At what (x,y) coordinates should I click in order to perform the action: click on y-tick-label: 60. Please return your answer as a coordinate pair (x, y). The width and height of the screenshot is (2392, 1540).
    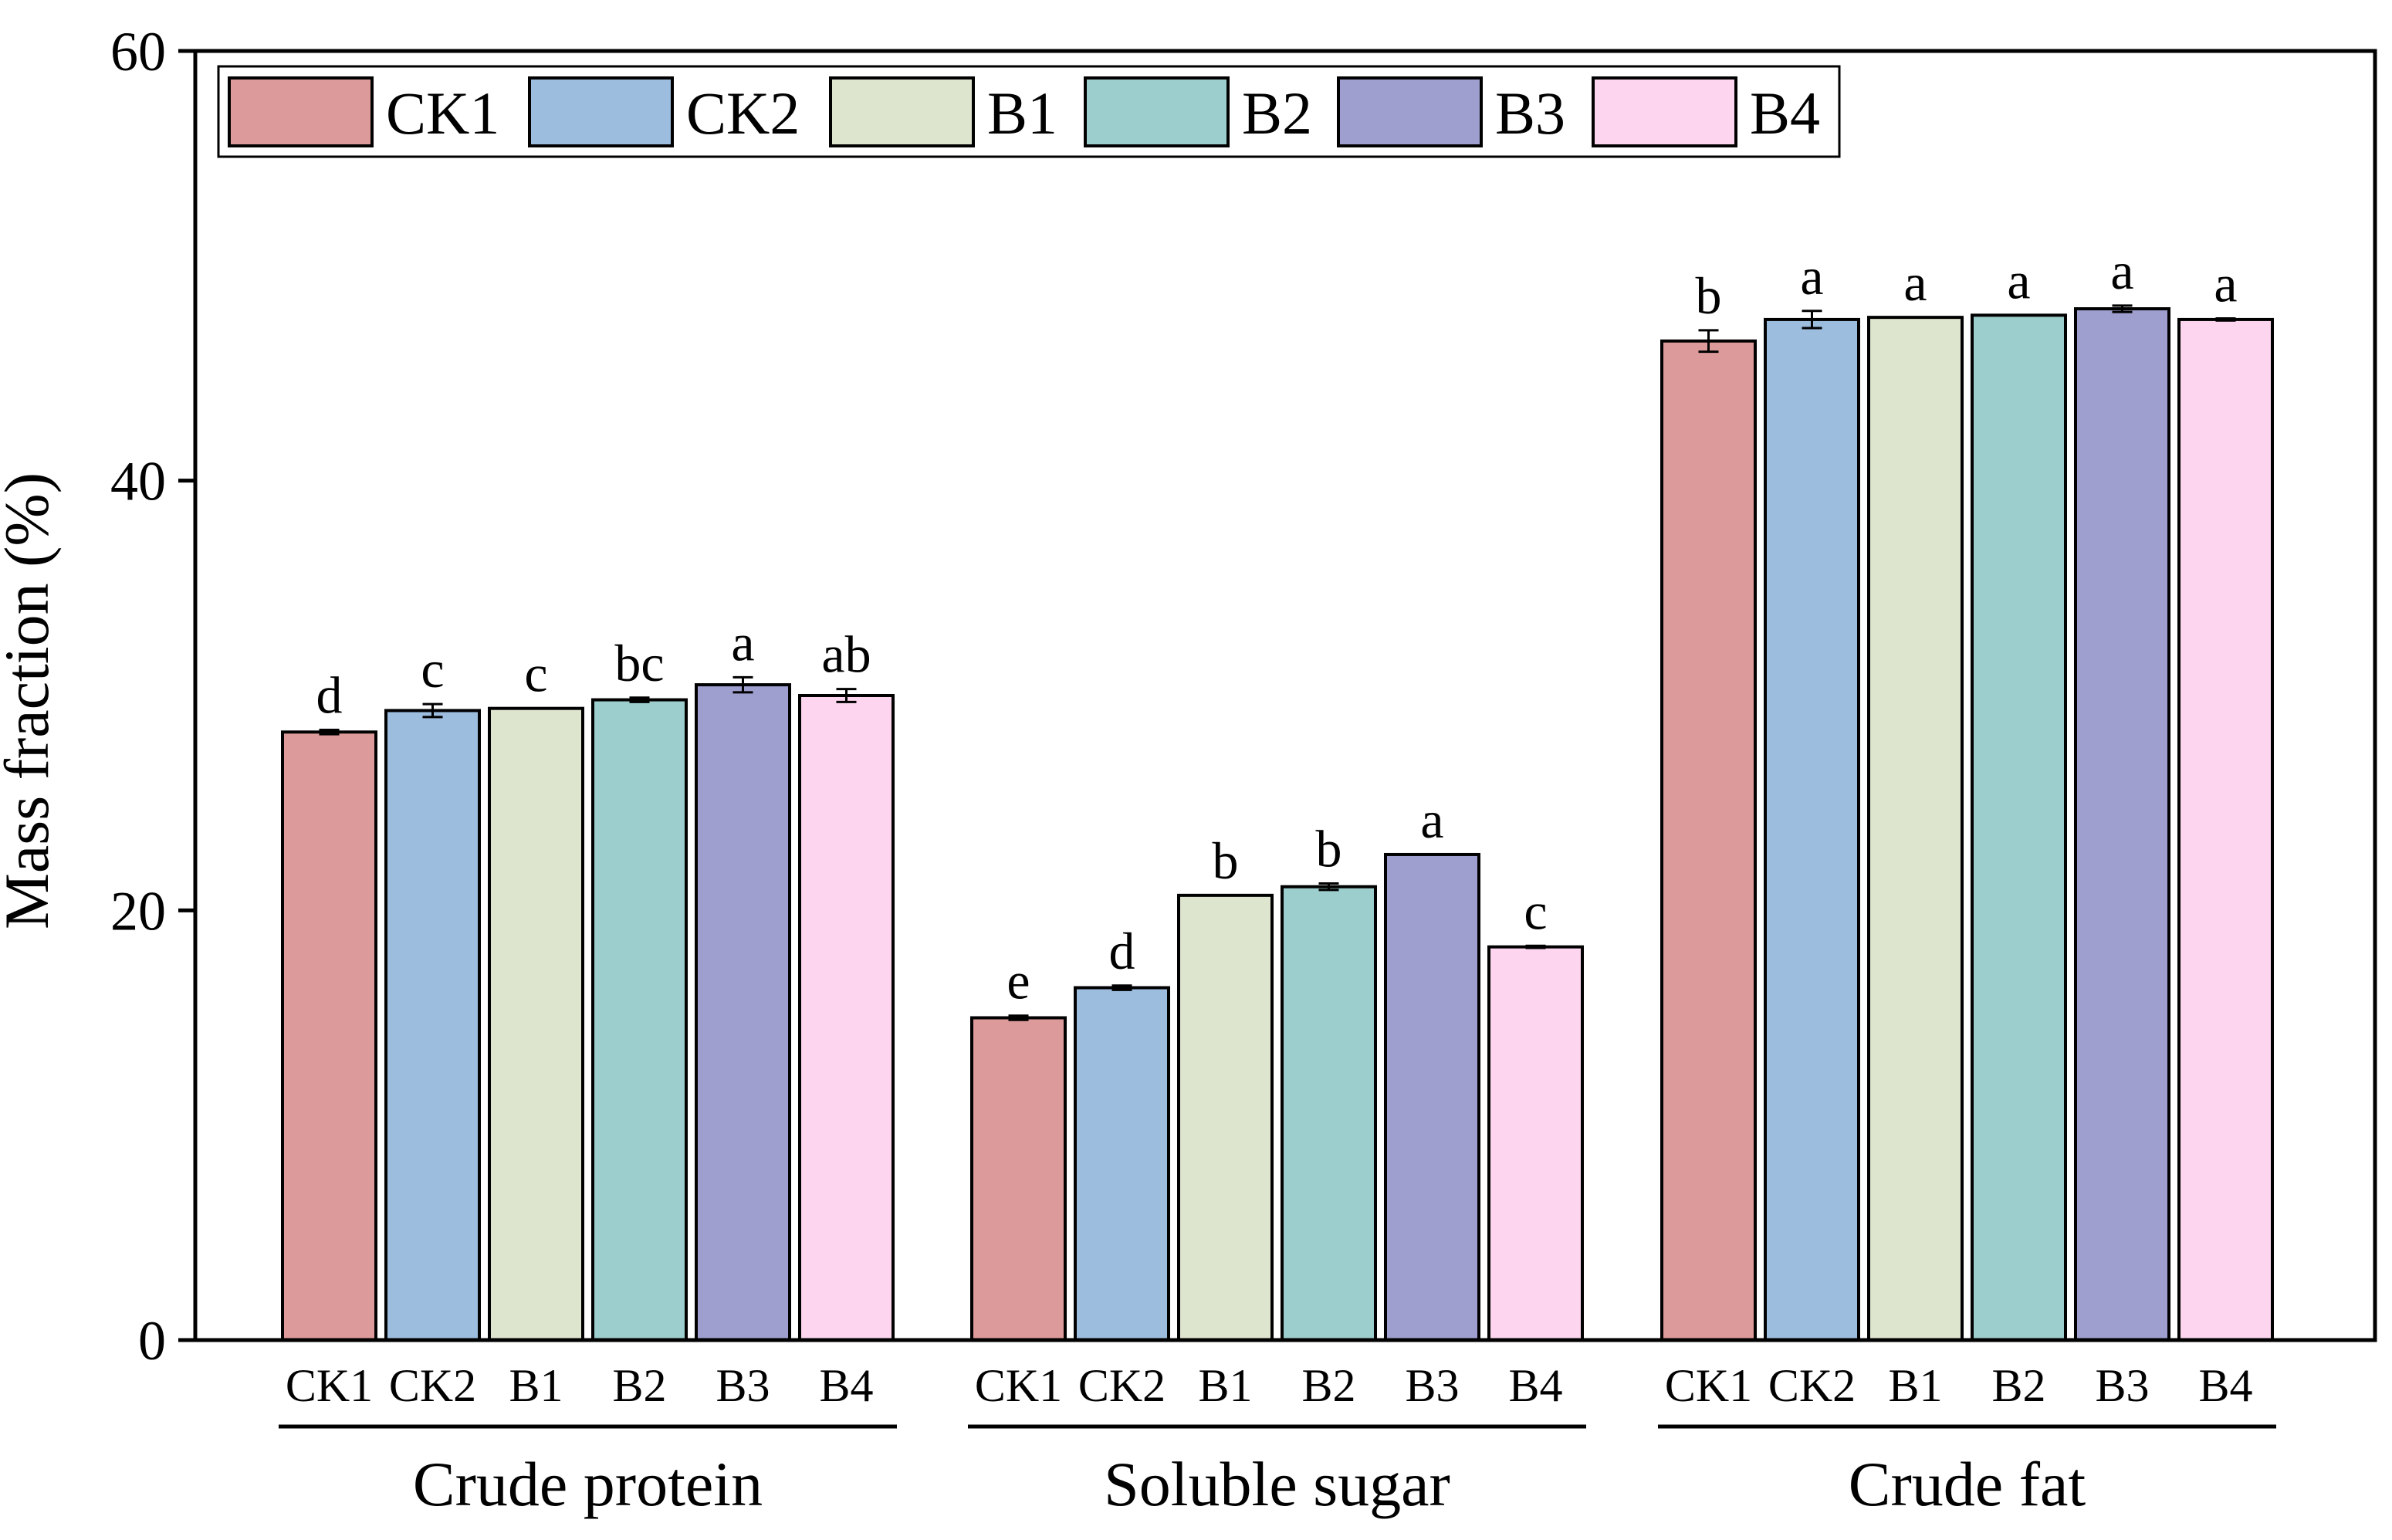
    Looking at the image, I should click on (138, 52).